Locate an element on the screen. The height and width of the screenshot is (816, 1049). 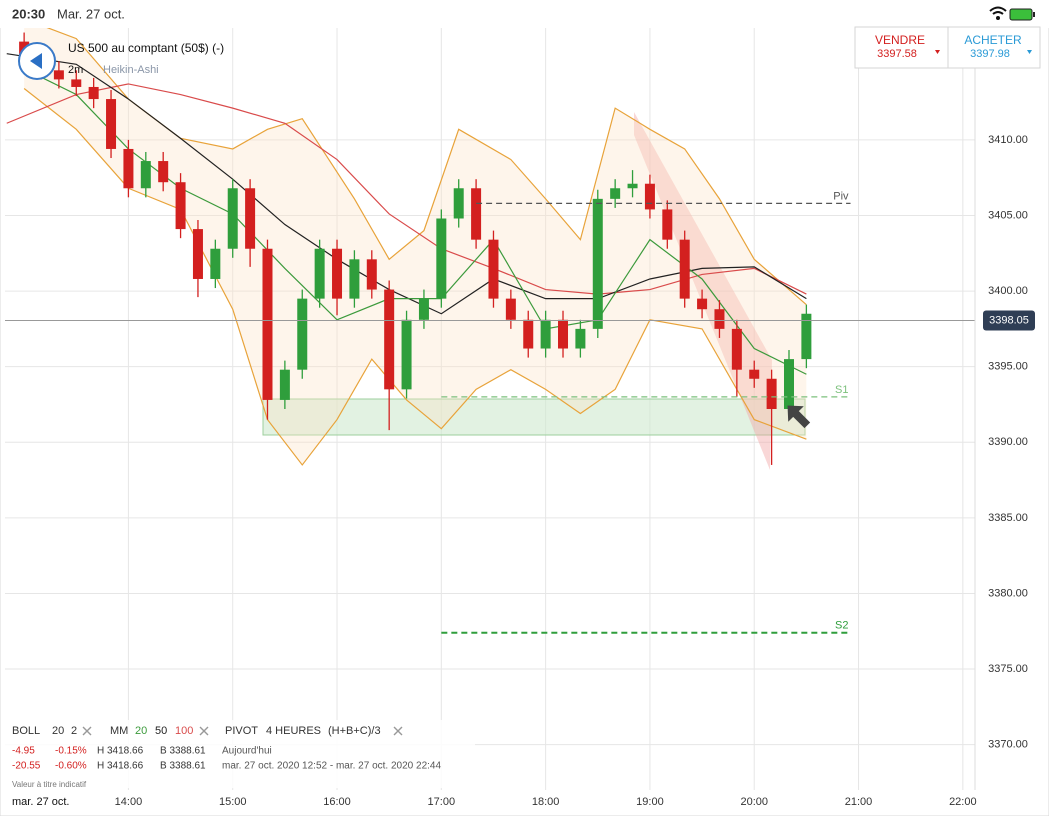
legend-pct: -0.15% is located at coordinates (71, 751).